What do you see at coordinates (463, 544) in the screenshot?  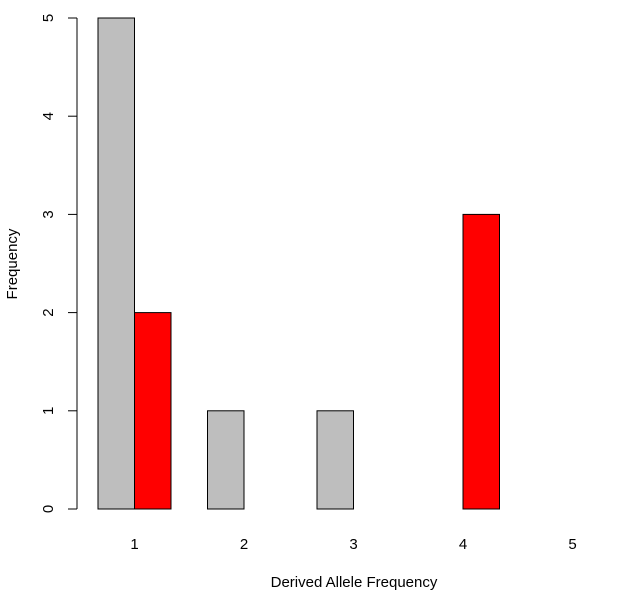 I see `x-tick-label-4: 4` at bounding box center [463, 544].